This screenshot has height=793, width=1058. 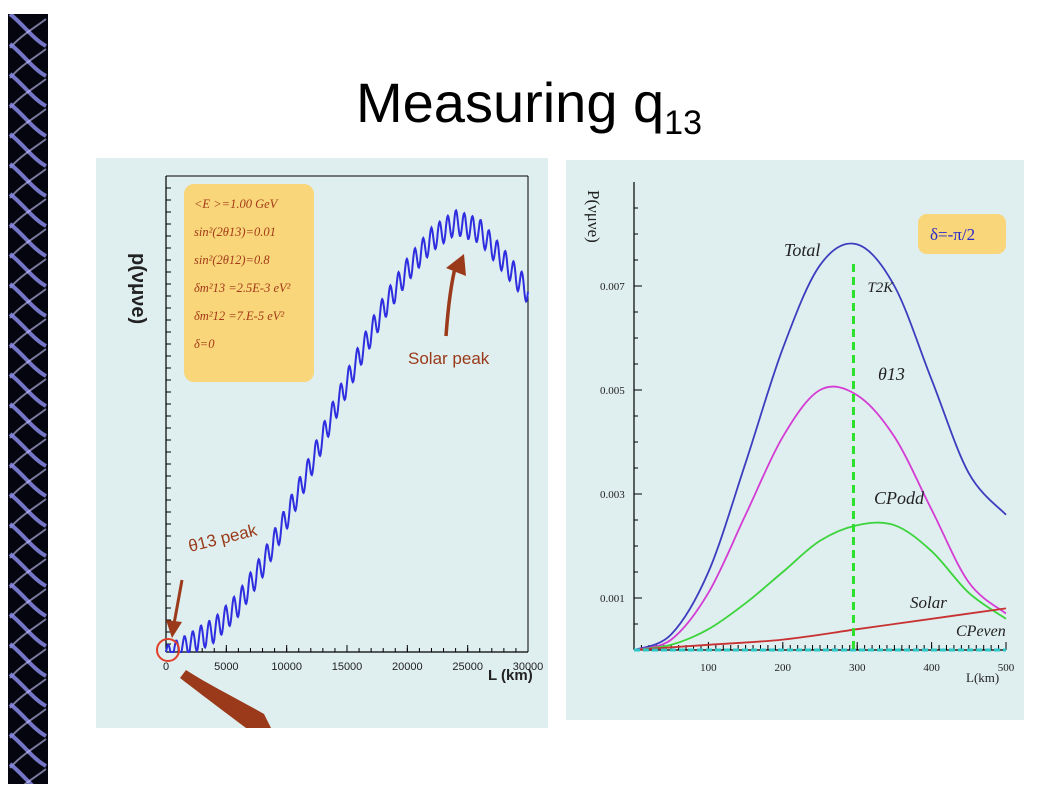 I want to click on parameters-box, so click(x=249, y=283).